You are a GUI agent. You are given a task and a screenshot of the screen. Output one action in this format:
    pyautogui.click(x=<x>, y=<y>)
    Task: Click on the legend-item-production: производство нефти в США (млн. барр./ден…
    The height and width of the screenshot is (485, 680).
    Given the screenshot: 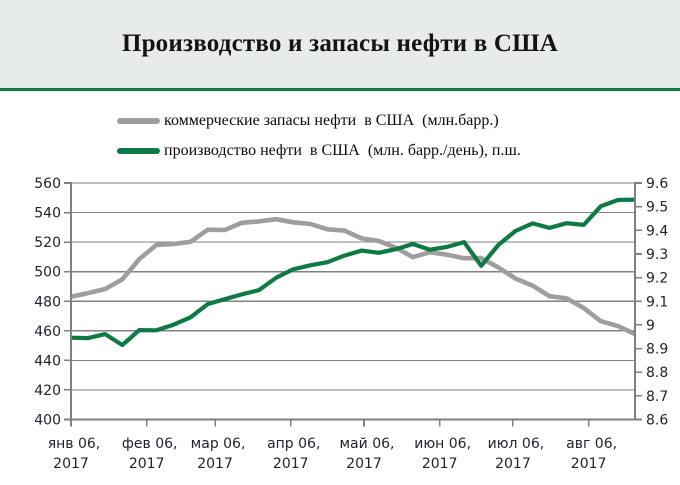 What is the action you would take?
    pyautogui.click(x=319, y=151)
    